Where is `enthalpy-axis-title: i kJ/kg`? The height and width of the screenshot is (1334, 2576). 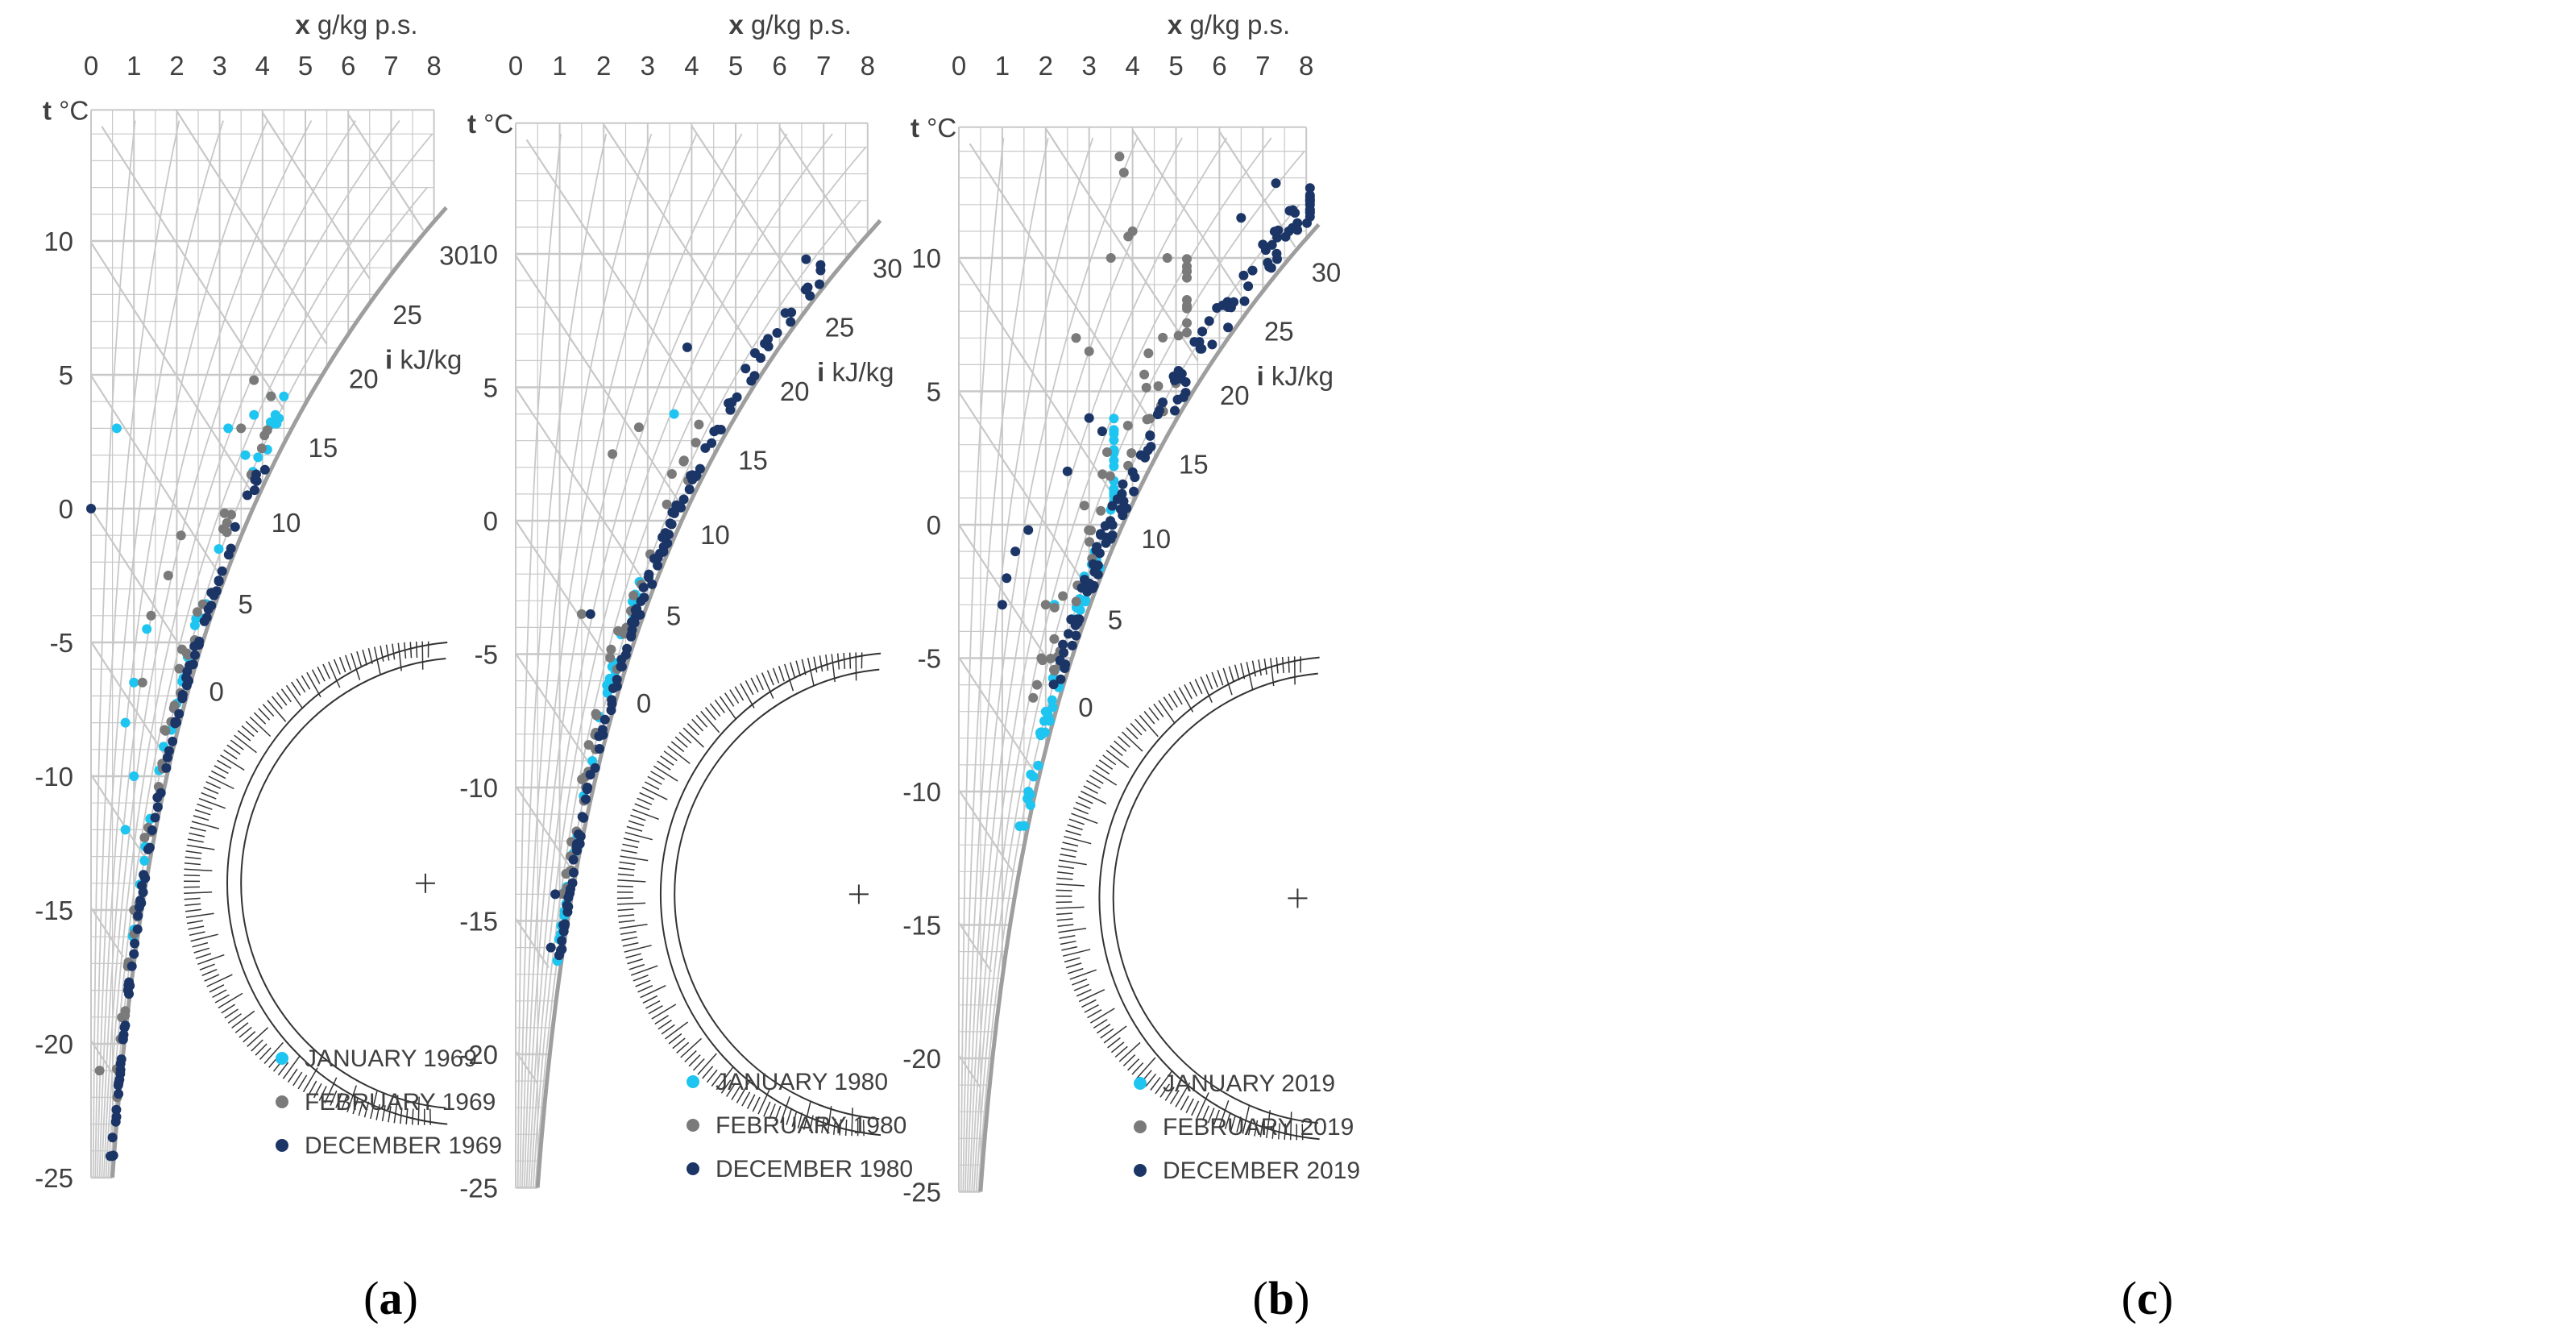 enthalpy-axis-title: i kJ/kg is located at coordinates (1295, 376).